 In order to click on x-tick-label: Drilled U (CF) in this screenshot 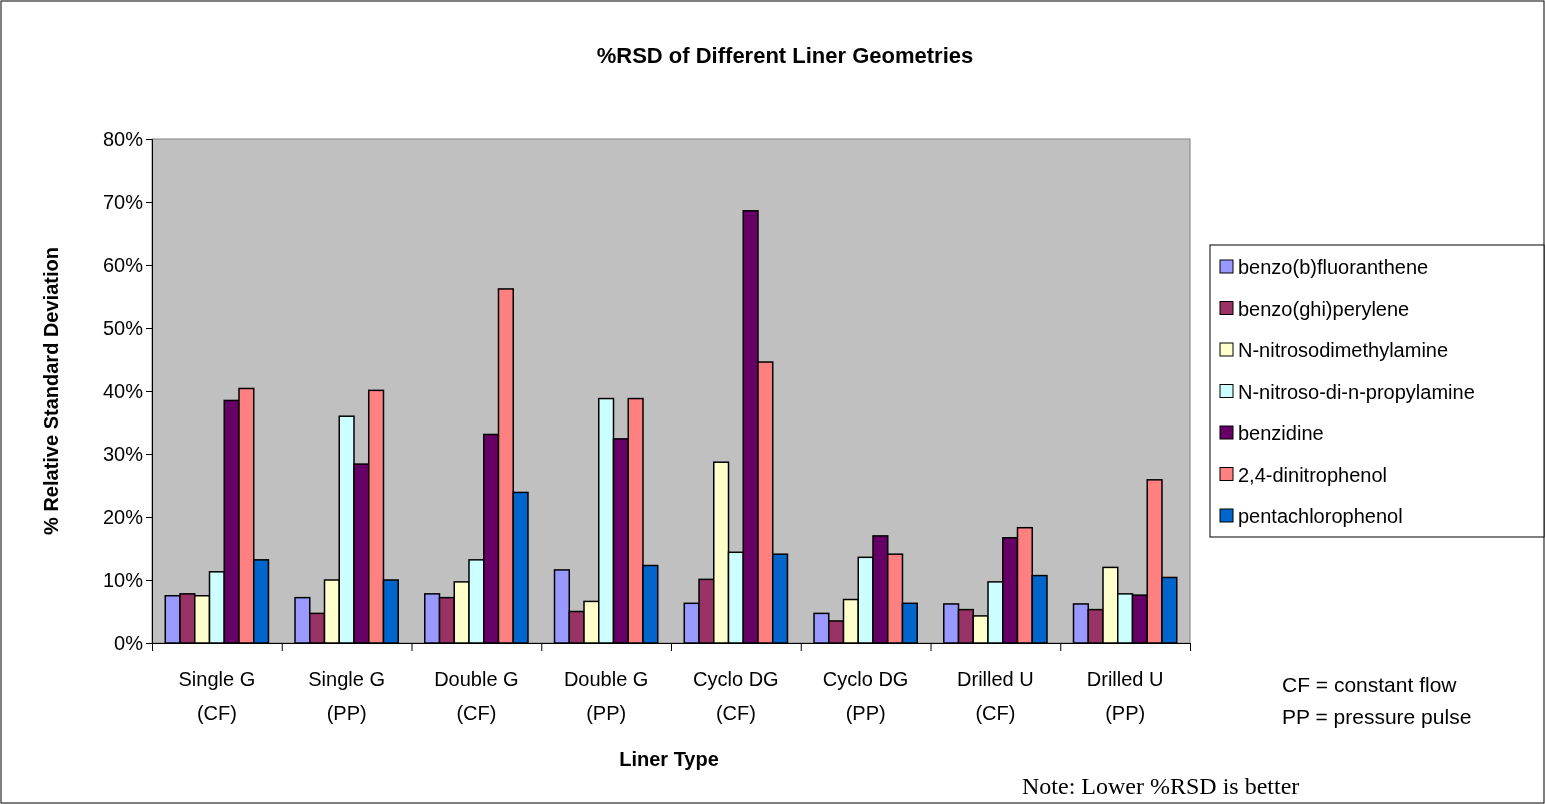, I will do `click(995, 696)`.